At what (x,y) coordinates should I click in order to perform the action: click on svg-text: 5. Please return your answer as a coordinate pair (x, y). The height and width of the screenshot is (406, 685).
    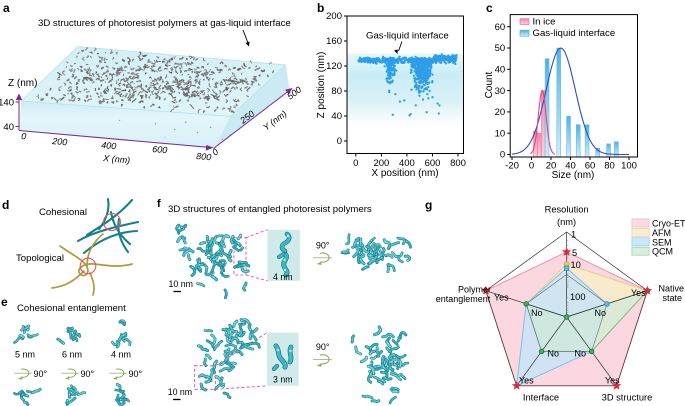
    Looking at the image, I should click on (574, 253).